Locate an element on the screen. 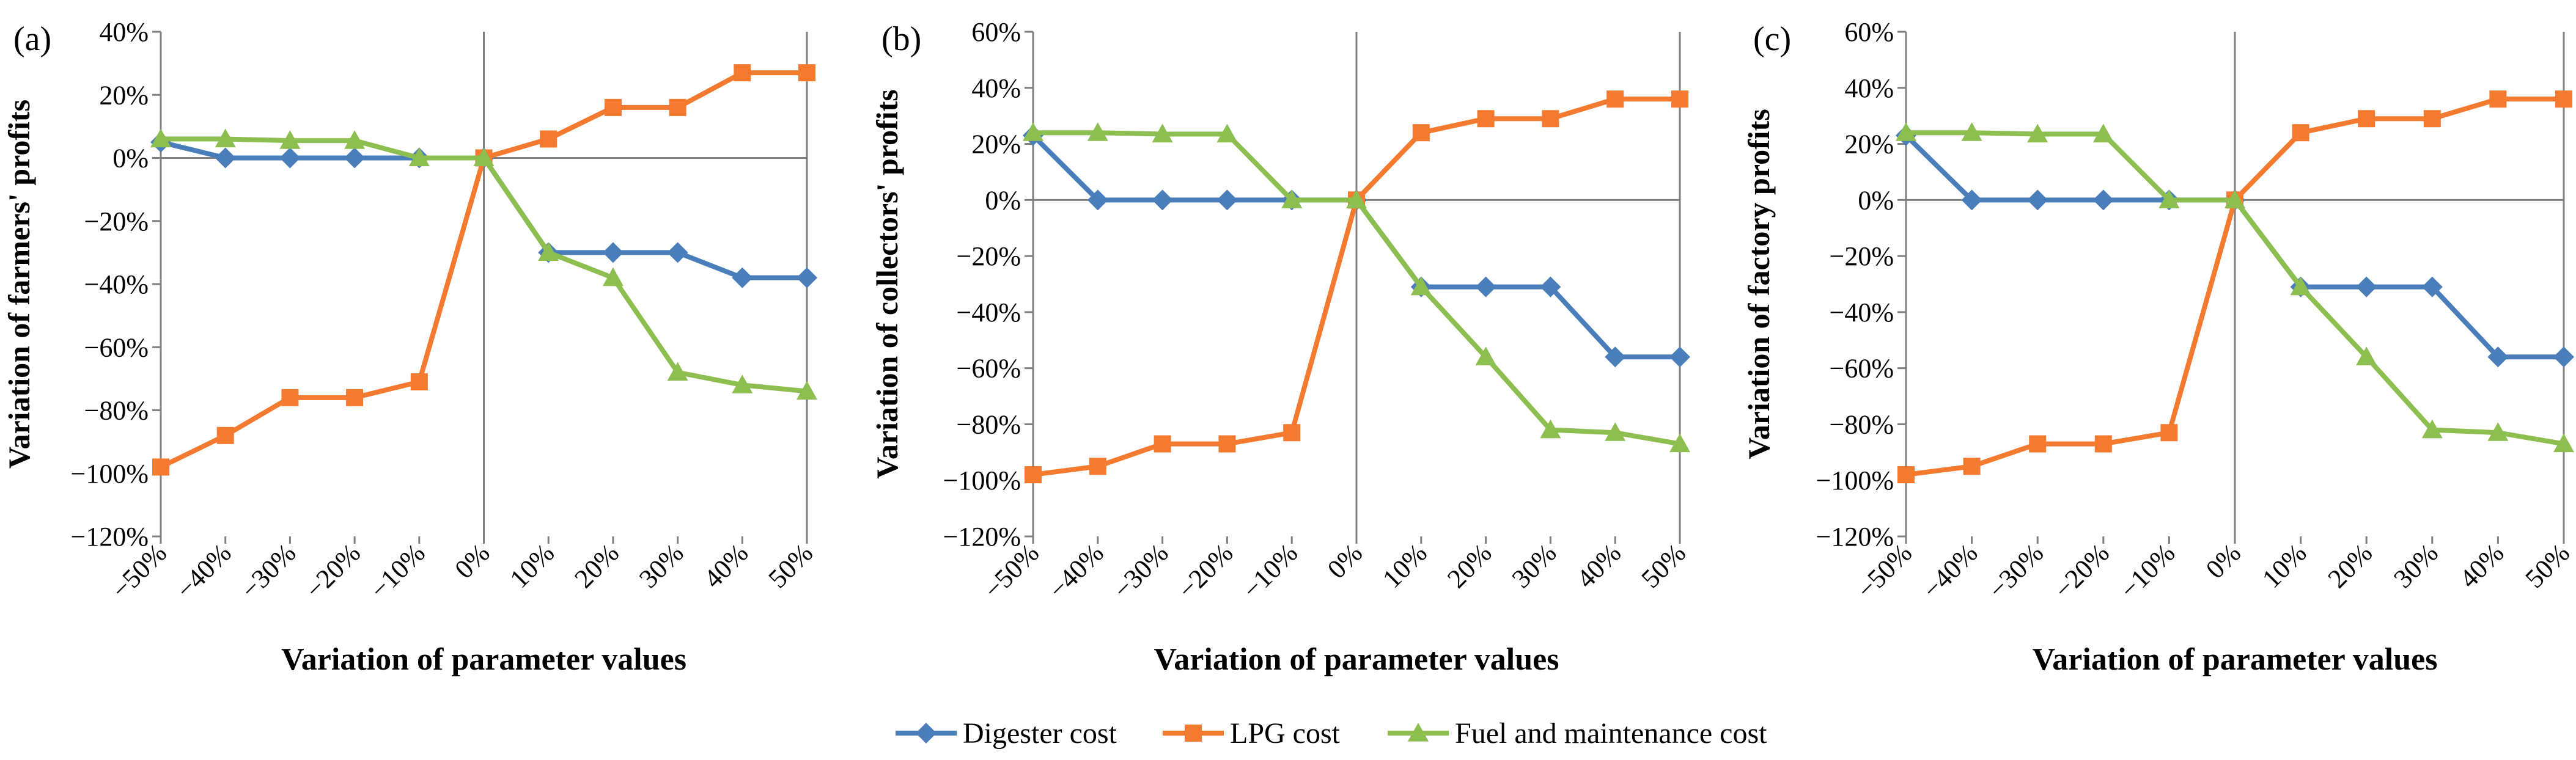 This screenshot has width=2576, height=760. y-axis-title: Variation of collectors' profits is located at coordinates (887, 283).